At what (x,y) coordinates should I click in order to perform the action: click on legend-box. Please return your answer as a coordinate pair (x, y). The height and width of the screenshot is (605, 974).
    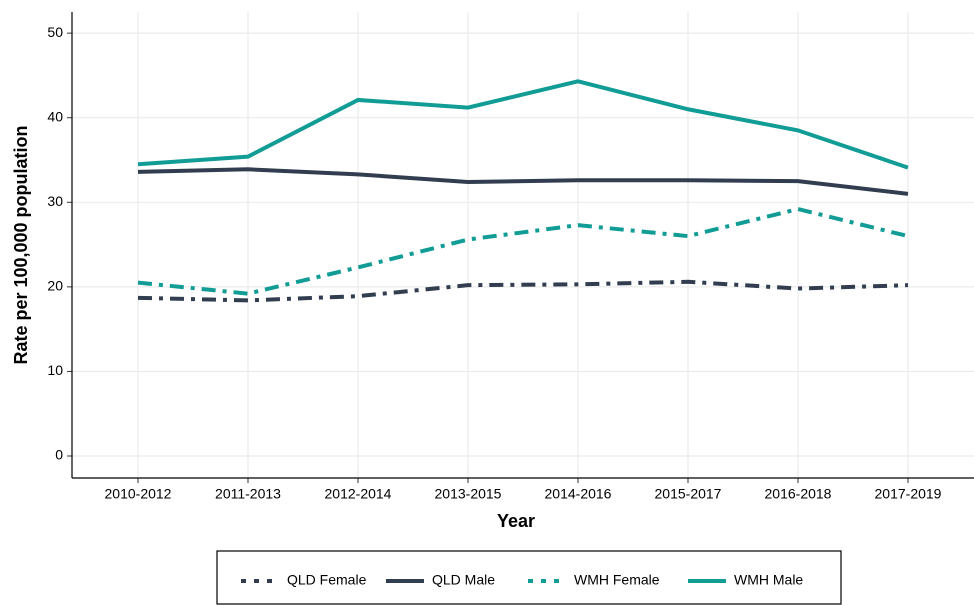
    Looking at the image, I should click on (529, 577).